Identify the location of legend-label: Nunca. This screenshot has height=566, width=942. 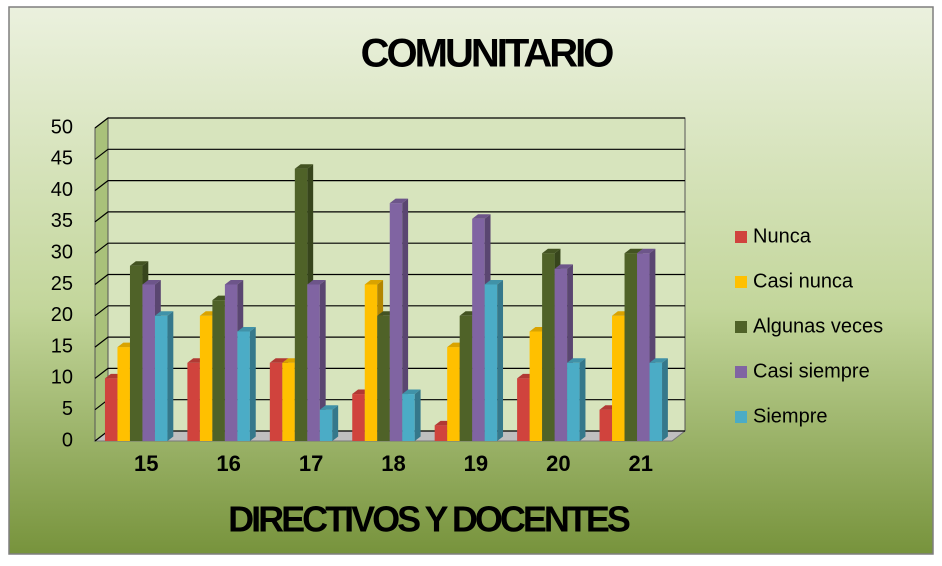
(782, 236).